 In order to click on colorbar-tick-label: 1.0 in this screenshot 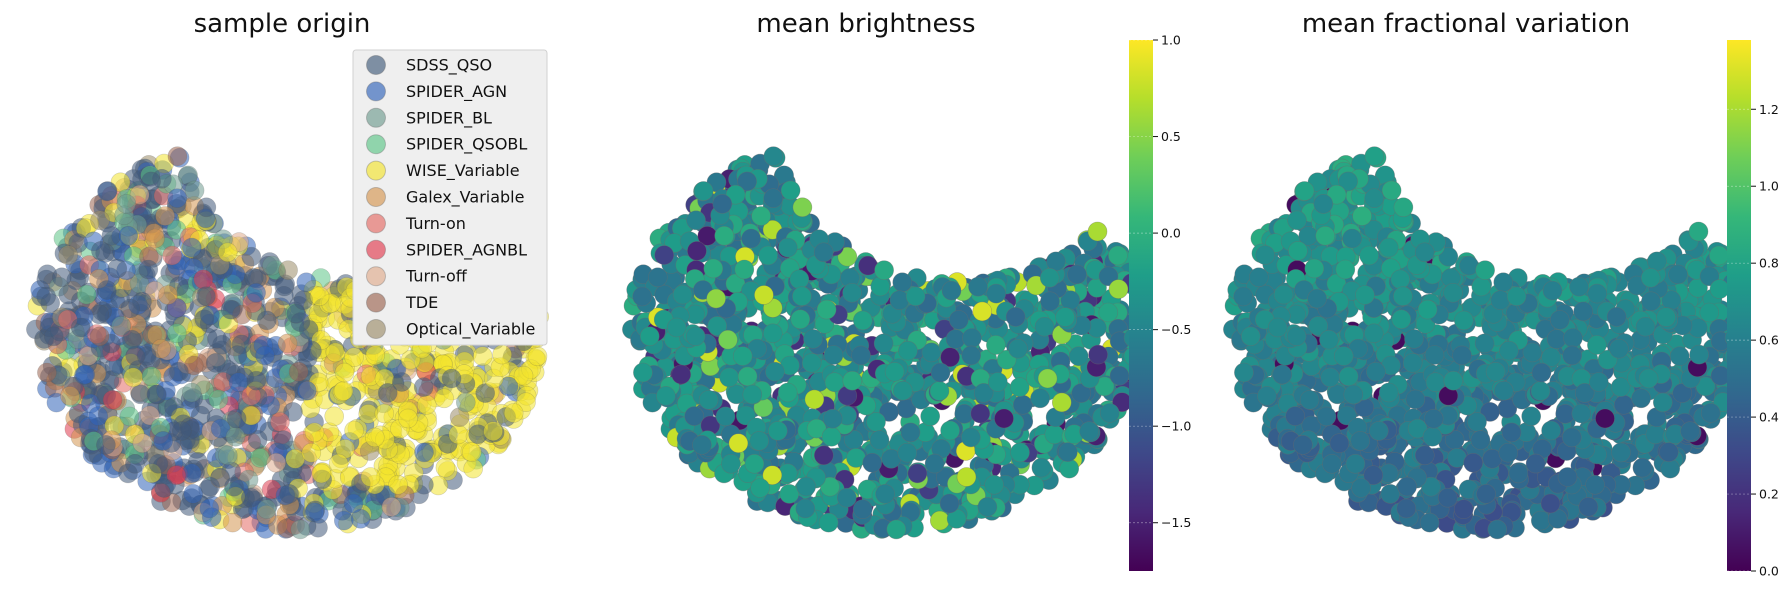, I will do `click(1171, 40)`.